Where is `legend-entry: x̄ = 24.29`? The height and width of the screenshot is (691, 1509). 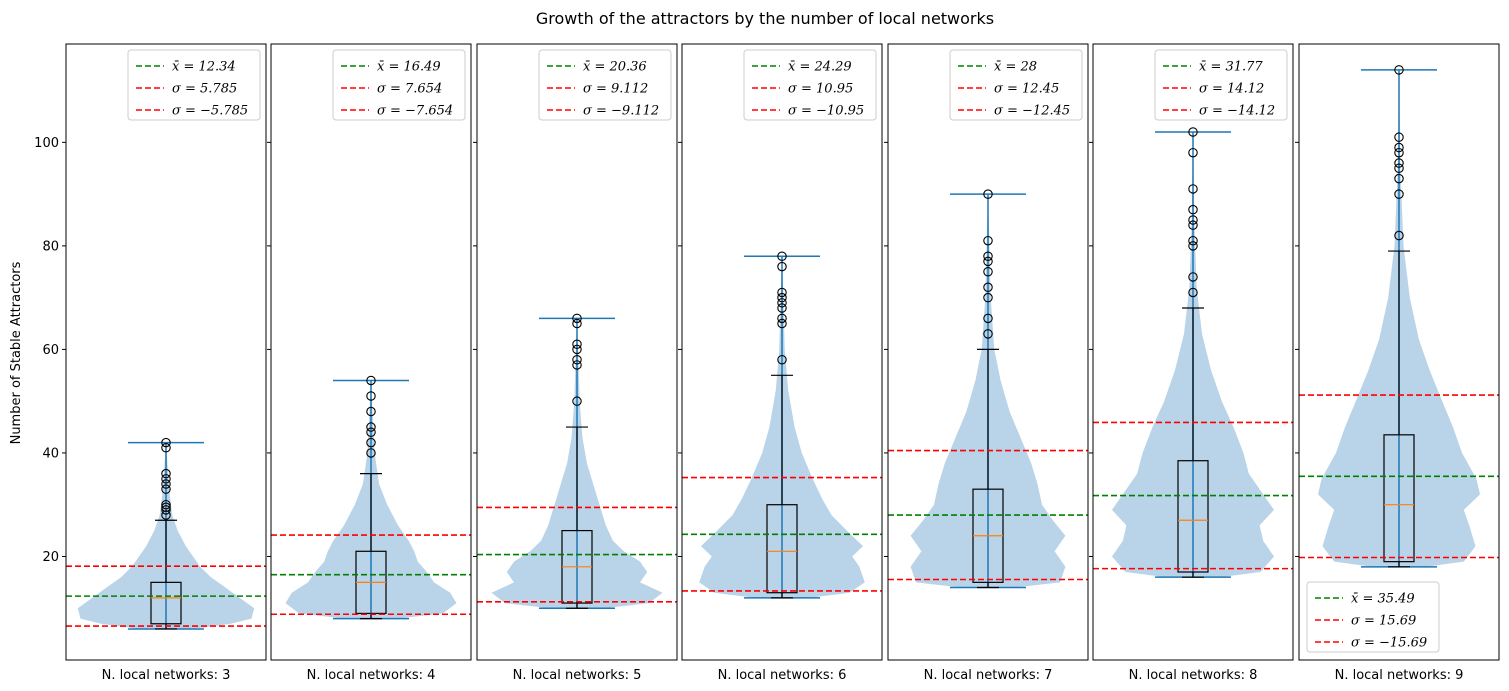 legend-entry: x̄ = 24.29 is located at coordinates (820, 67).